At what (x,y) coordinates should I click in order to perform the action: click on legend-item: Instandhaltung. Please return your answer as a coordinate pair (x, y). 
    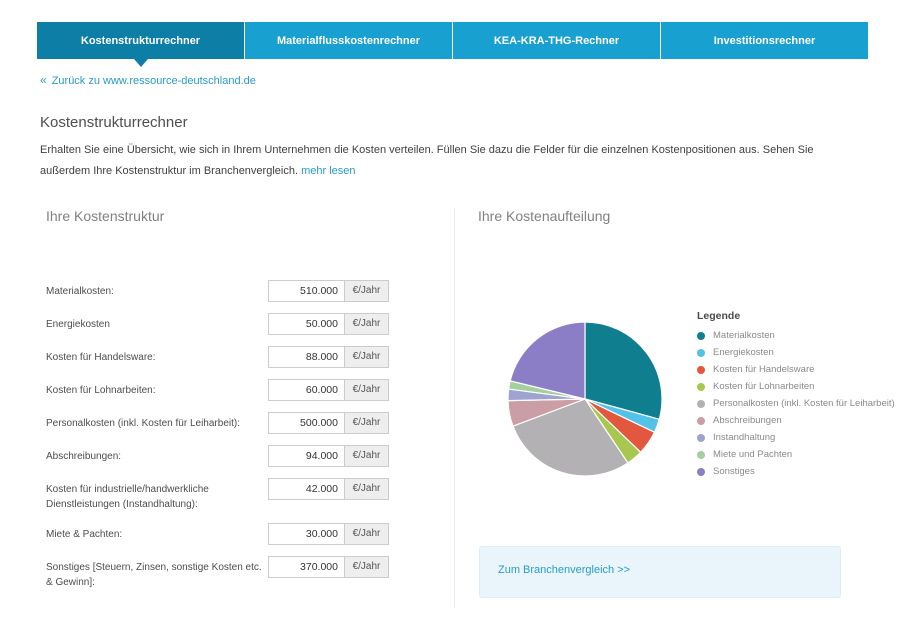
    Looking at the image, I should click on (796, 438).